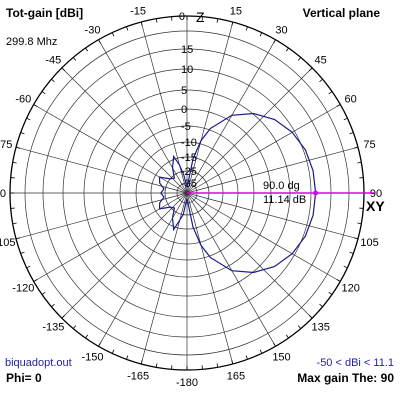 The width and height of the screenshot is (402, 404). I want to click on angle-tick-label: 90, so click(376, 194).